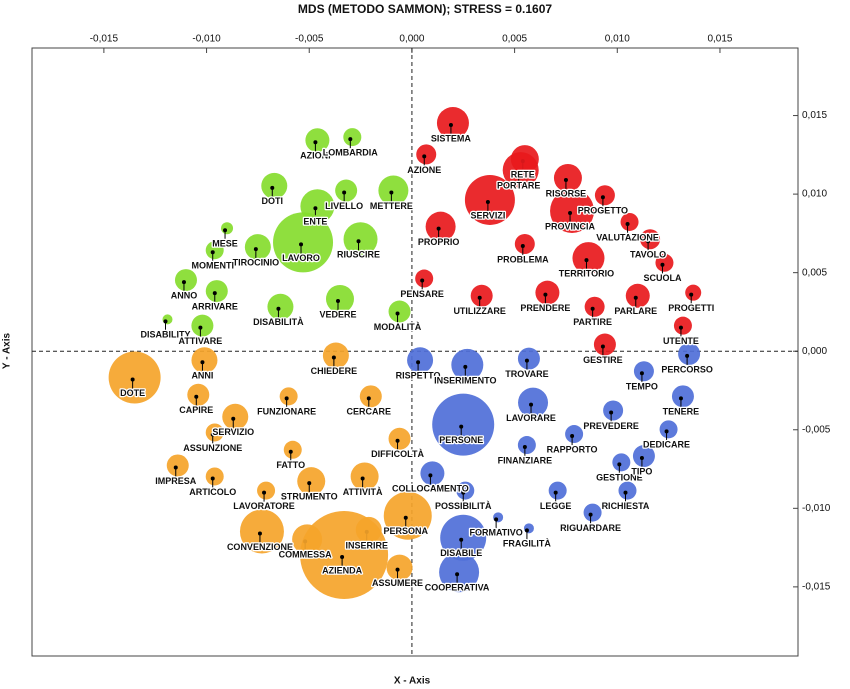  I want to click on point-label: INSERIMENTO, so click(465, 380).